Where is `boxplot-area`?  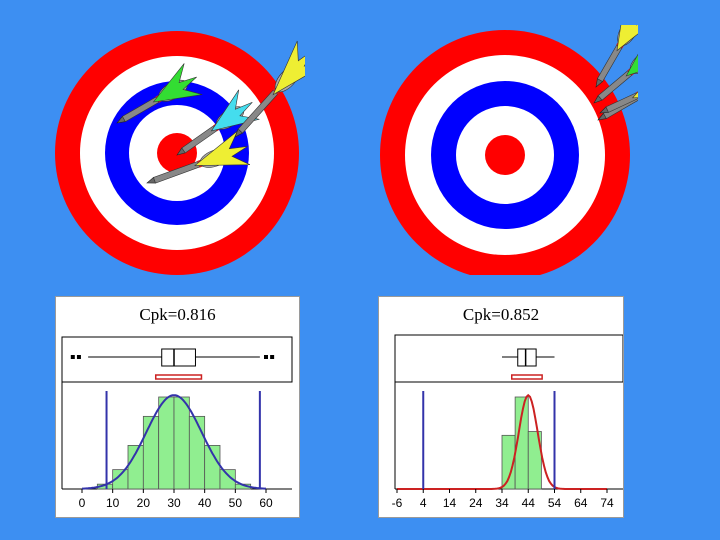
boxplot-area is located at coordinates (508, 358).